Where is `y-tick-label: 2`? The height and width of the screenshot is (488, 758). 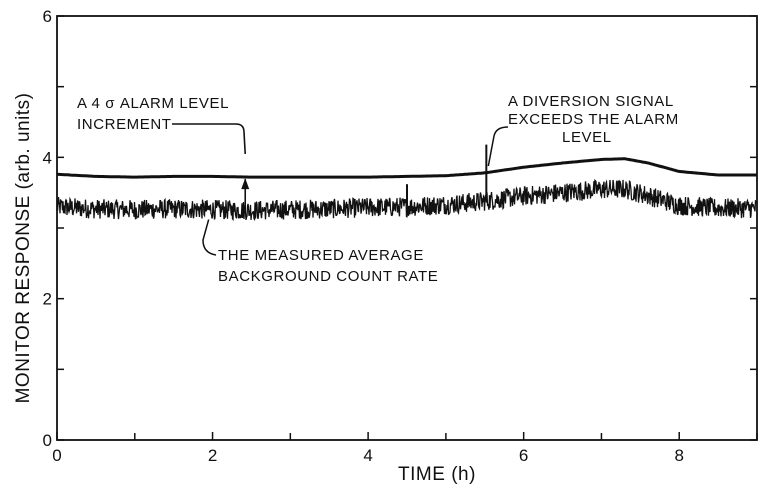
y-tick-label: 2 is located at coordinates (47, 299).